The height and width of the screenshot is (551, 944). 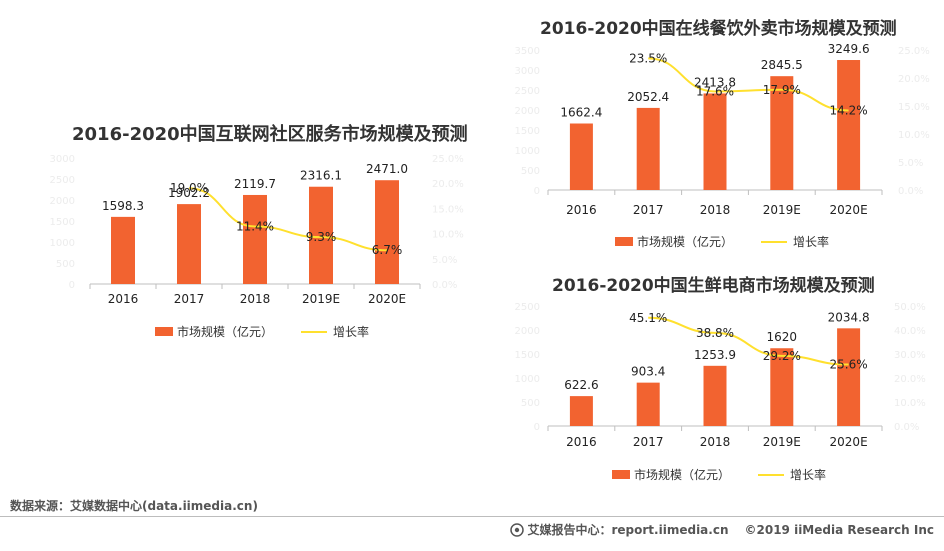 I want to click on bar-value-label: 1598.3, so click(x=123, y=206).